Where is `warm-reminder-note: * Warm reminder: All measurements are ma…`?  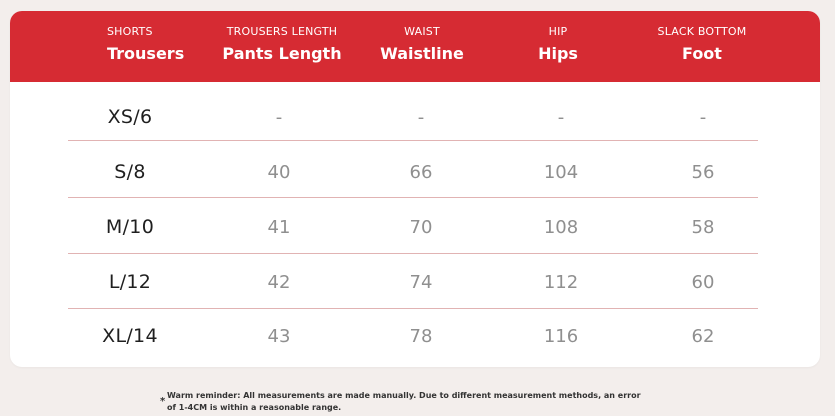
warm-reminder-note: * Warm reminder: All measurements are ma… is located at coordinates (423, 402).